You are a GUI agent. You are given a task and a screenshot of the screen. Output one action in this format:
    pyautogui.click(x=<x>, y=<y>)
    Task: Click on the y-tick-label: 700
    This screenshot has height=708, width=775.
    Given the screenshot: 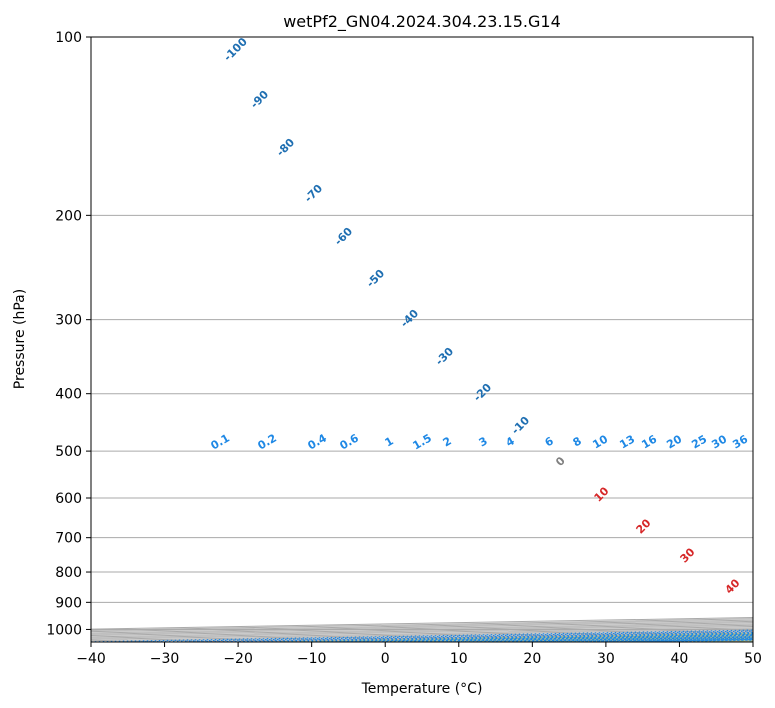 What is the action you would take?
    pyautogui.click(x=68, y=539)
    